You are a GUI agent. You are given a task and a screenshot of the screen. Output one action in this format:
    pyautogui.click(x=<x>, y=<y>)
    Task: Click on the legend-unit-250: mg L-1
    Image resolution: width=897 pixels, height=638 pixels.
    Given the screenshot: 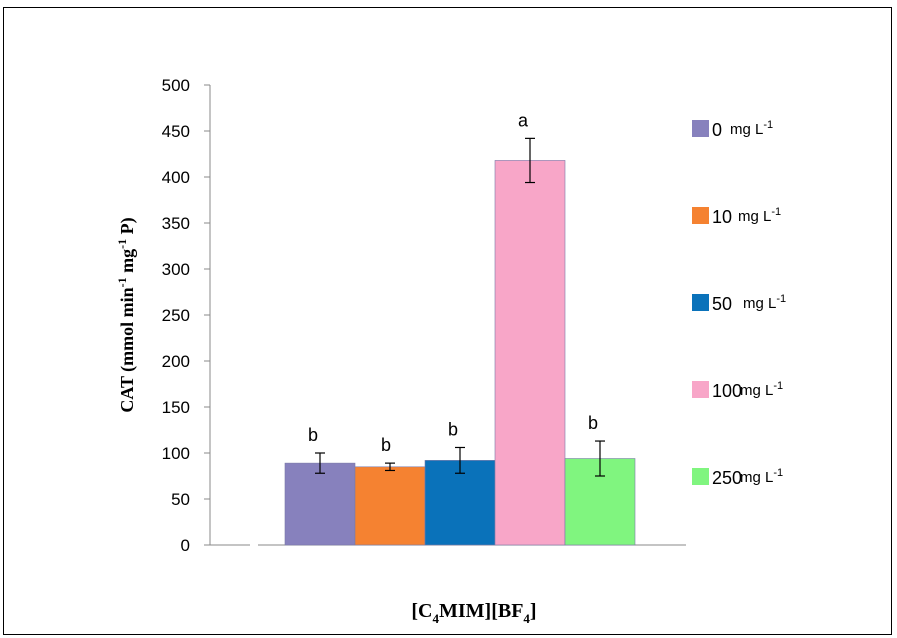 What is the action you would take?
    pyautogui.click(x=761, y=476)
    